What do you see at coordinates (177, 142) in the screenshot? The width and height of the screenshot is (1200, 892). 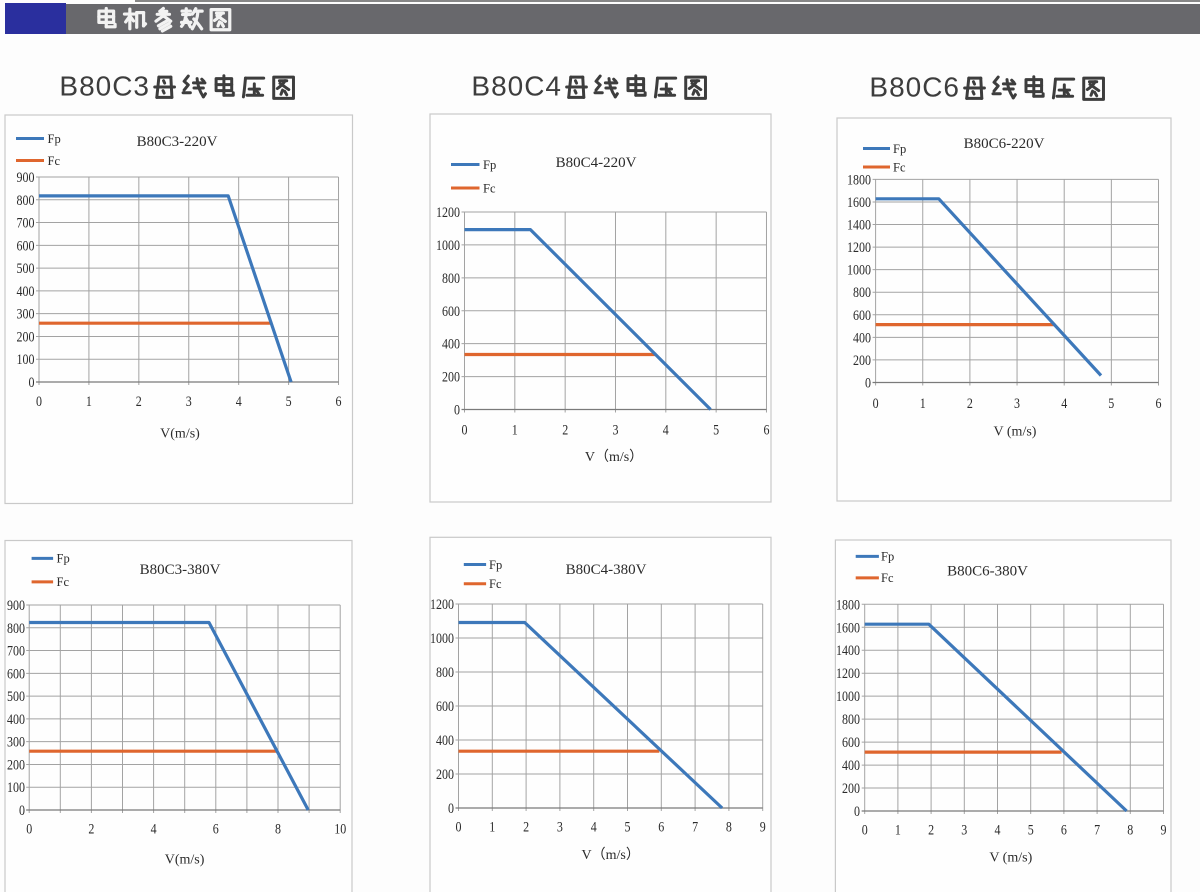 I see `svg-text: B80C3-220V` at bounding box center [177, 142].